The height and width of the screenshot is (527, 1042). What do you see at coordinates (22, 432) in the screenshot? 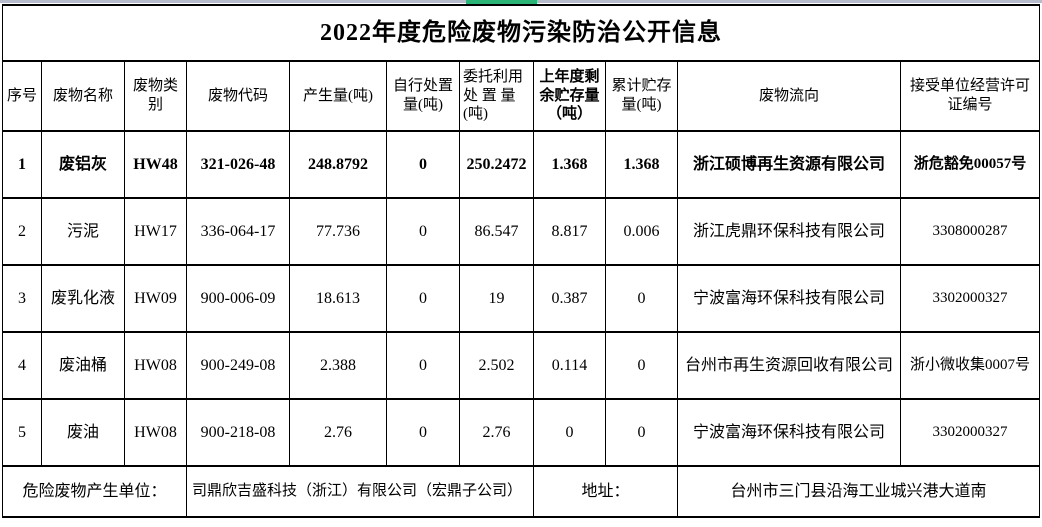
I see `cell-seq: 5` at bounding box center [22, 432].